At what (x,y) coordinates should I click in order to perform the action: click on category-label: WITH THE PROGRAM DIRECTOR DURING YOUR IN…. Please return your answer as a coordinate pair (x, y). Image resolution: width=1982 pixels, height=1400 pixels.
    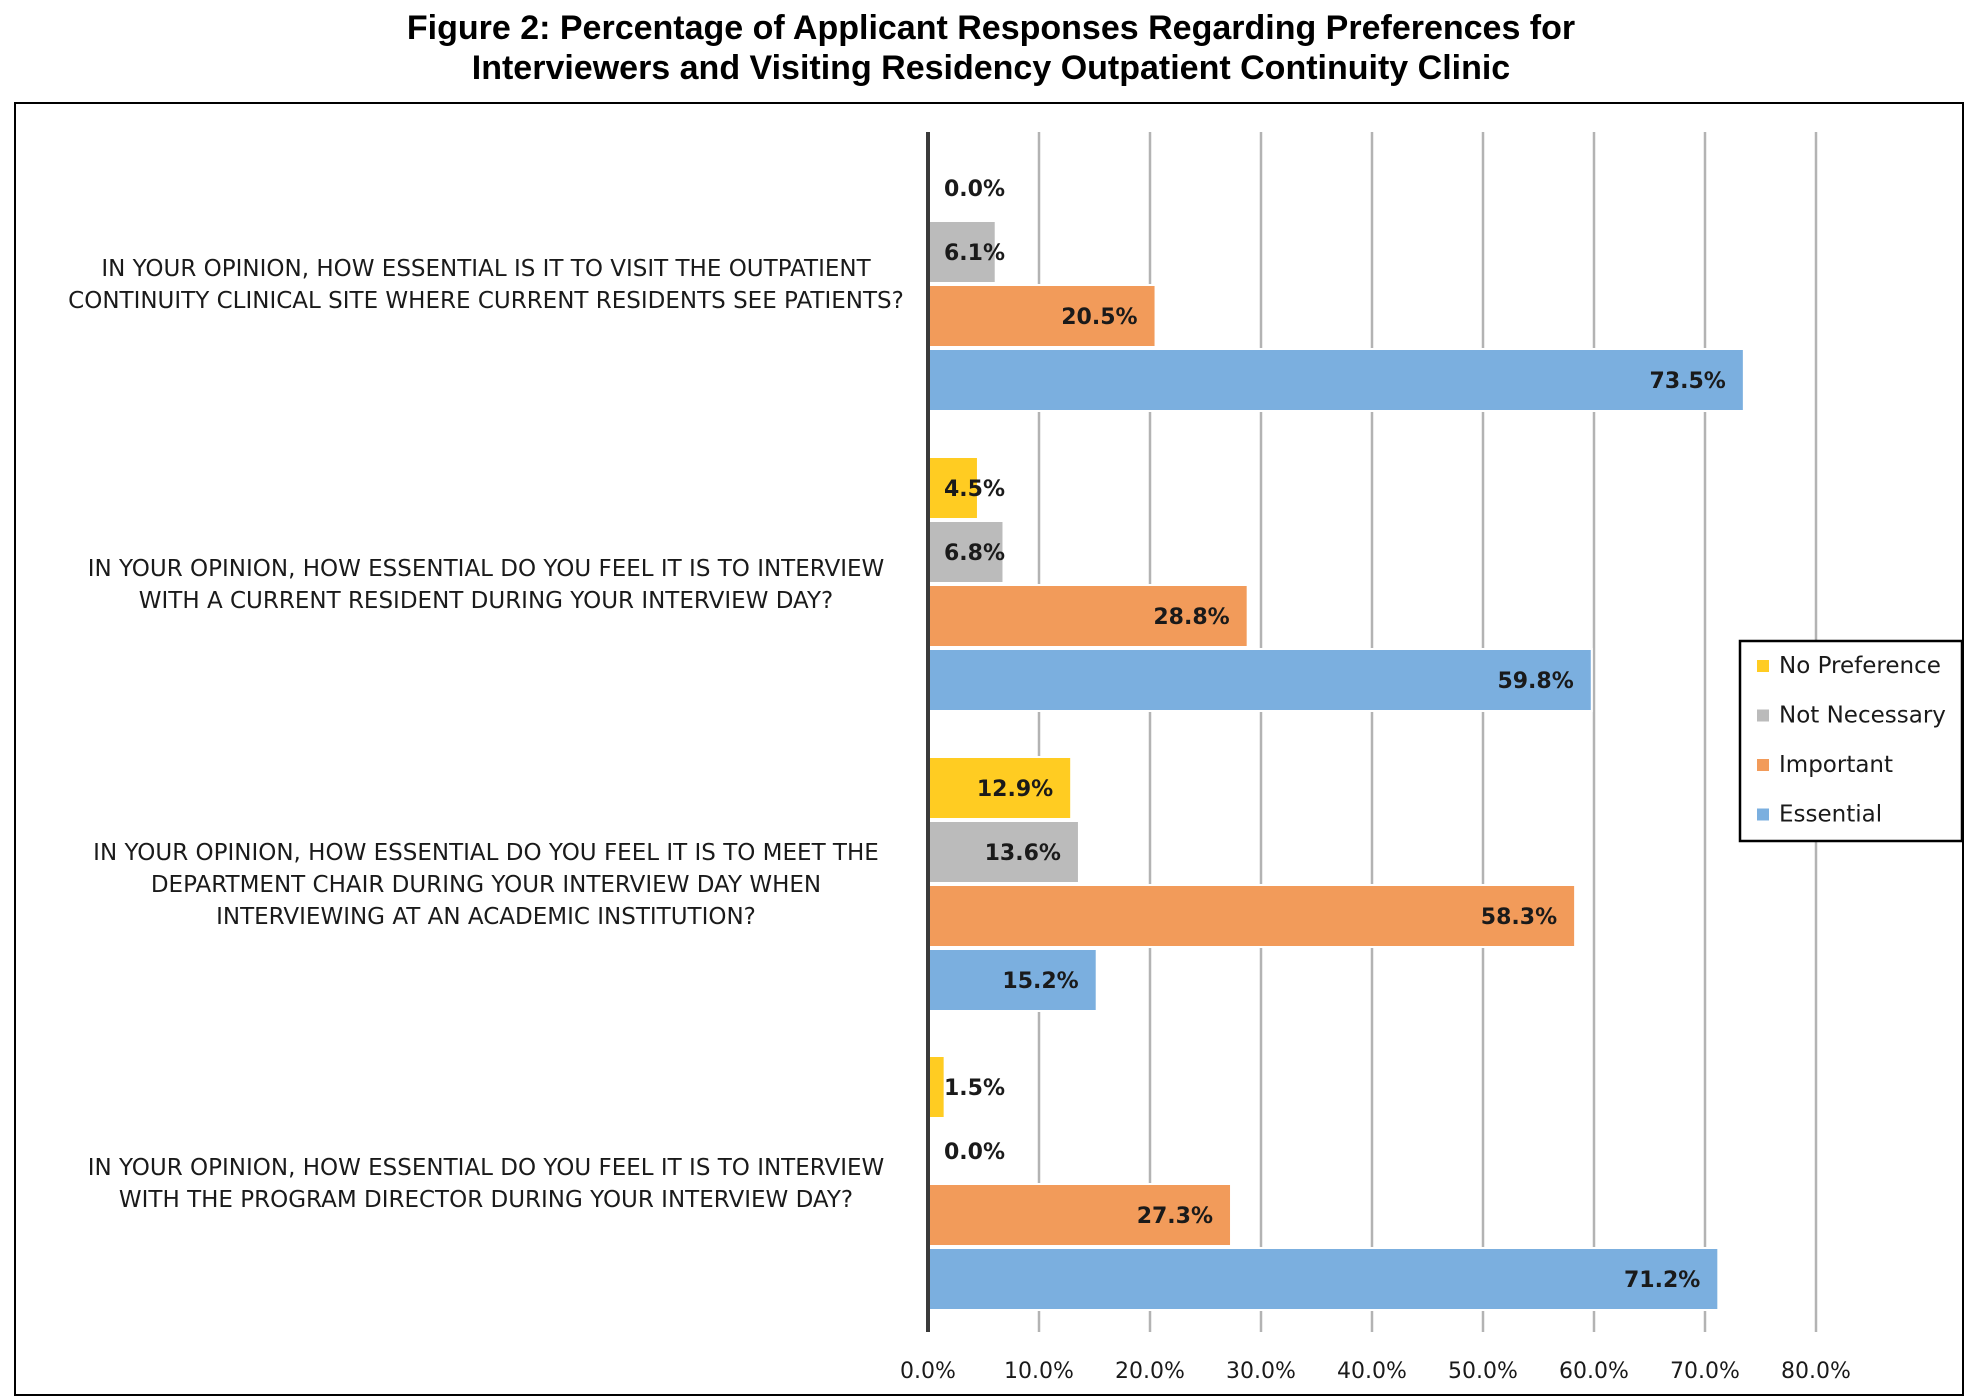
    Looking at the image, I should click on (486, 1200).